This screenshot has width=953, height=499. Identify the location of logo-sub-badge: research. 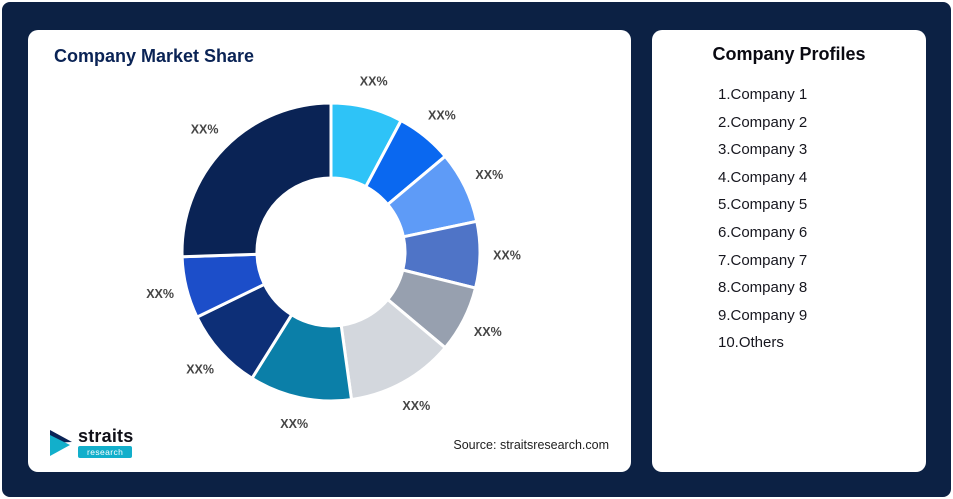
(105, 452).